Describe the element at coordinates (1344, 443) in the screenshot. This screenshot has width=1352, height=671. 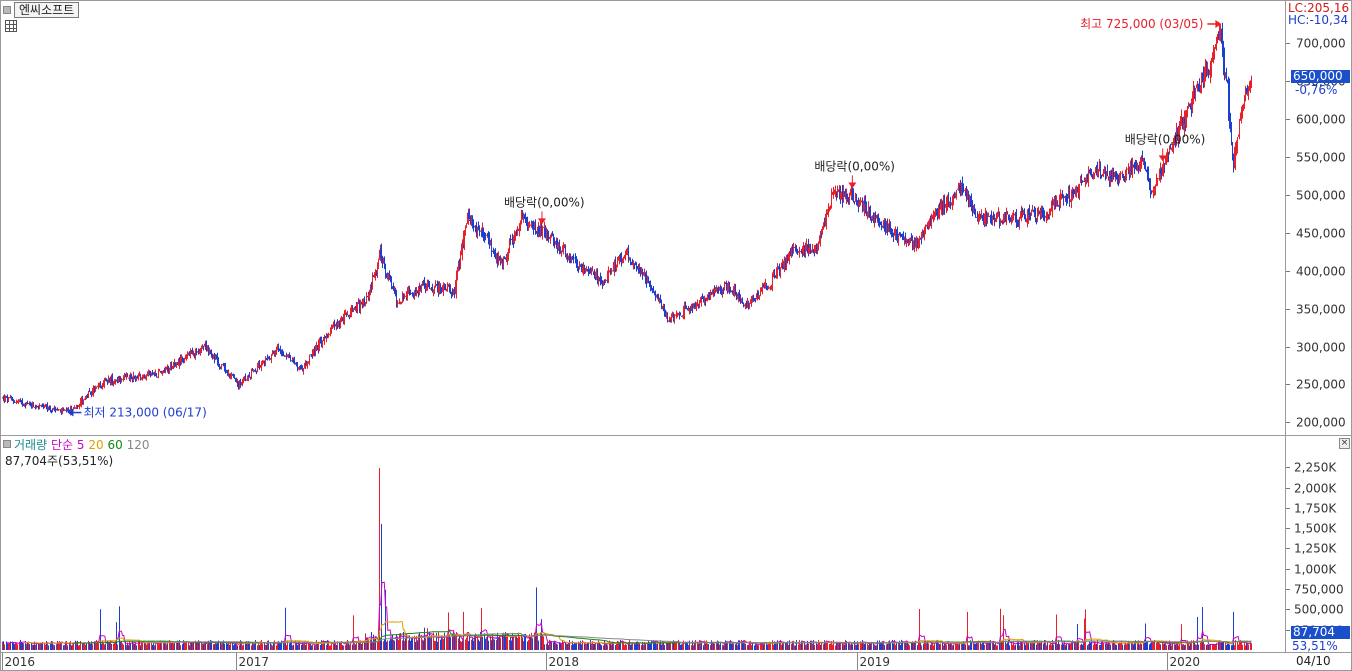
I see `close-icon: ×` at that location.